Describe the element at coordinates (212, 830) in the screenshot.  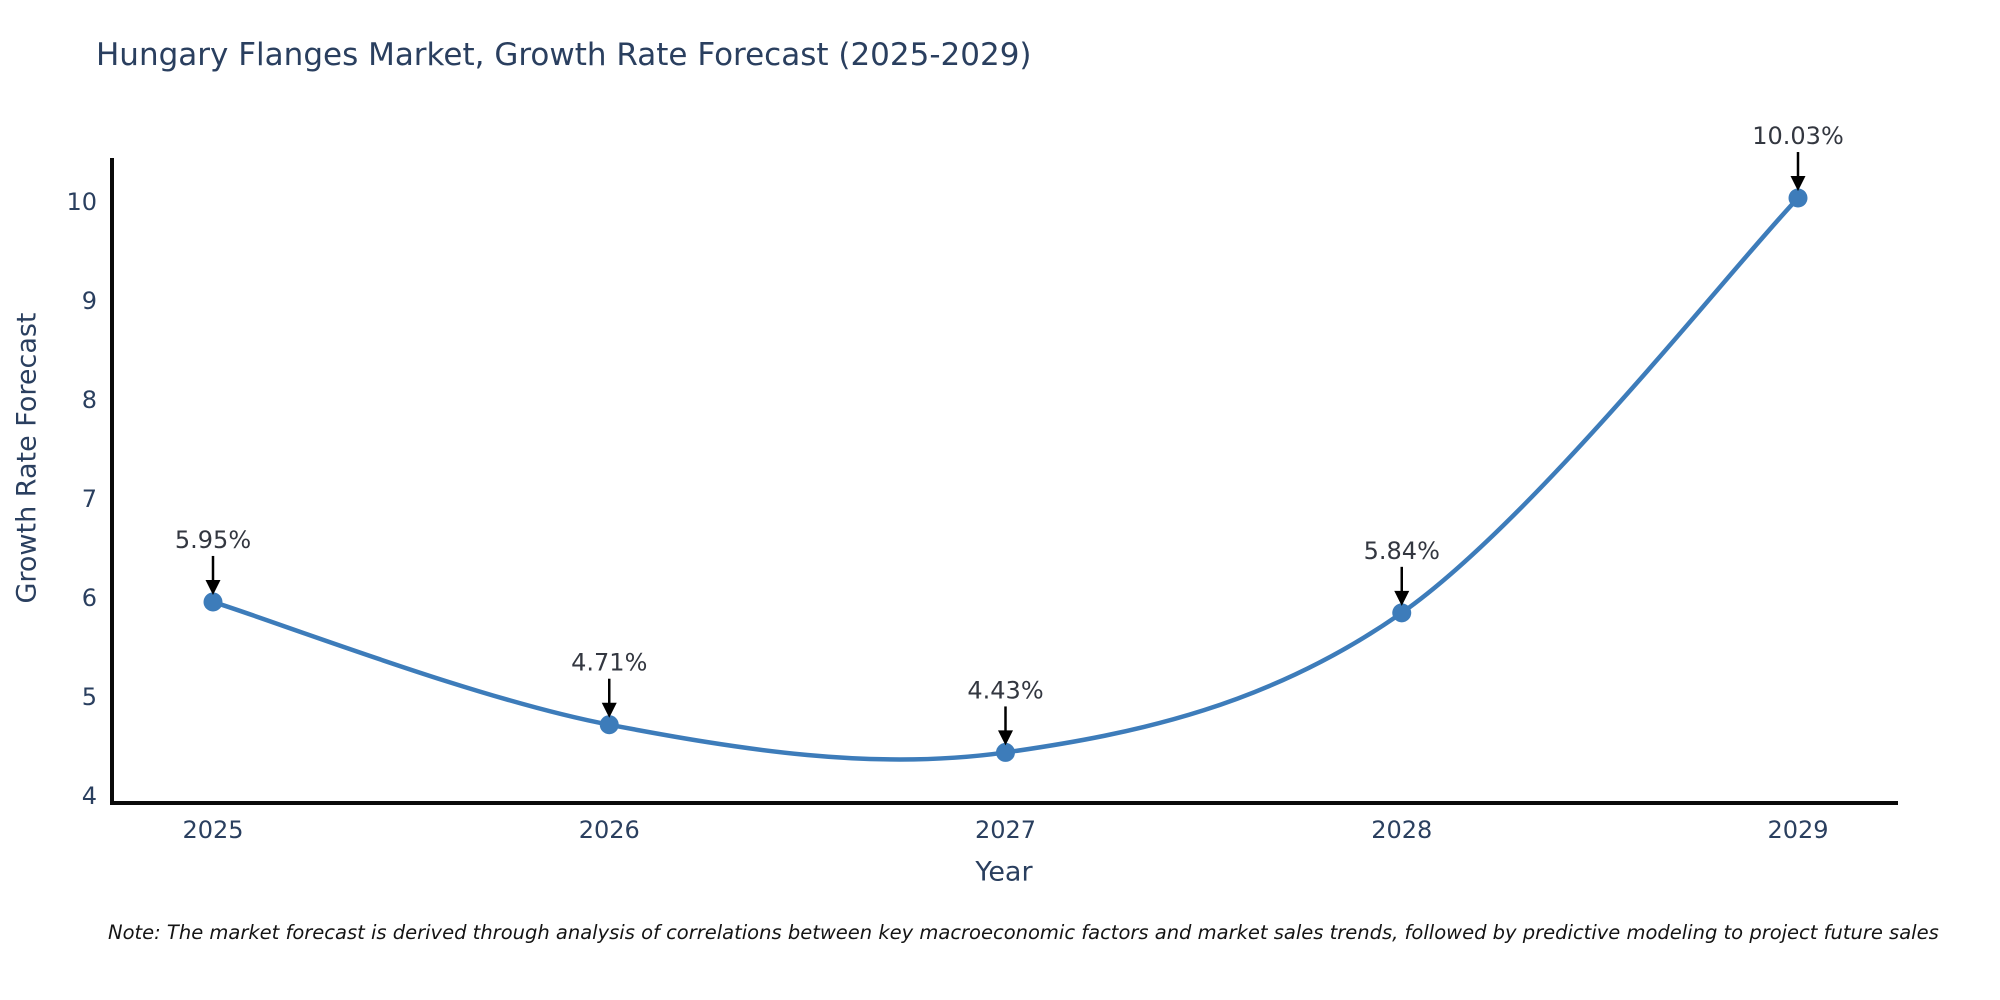
I see `x-tick-label: 2025` at that location.